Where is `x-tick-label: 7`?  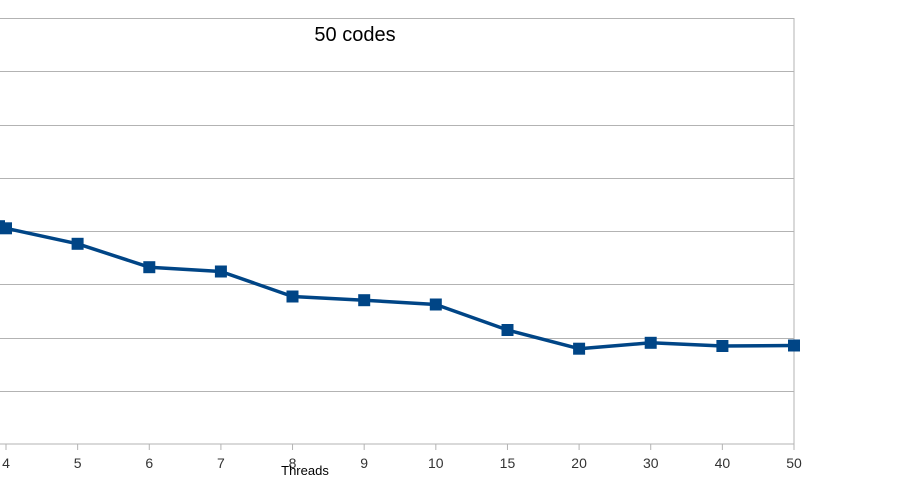
x-tick-label: 7 is located at coordinates (221, 463).